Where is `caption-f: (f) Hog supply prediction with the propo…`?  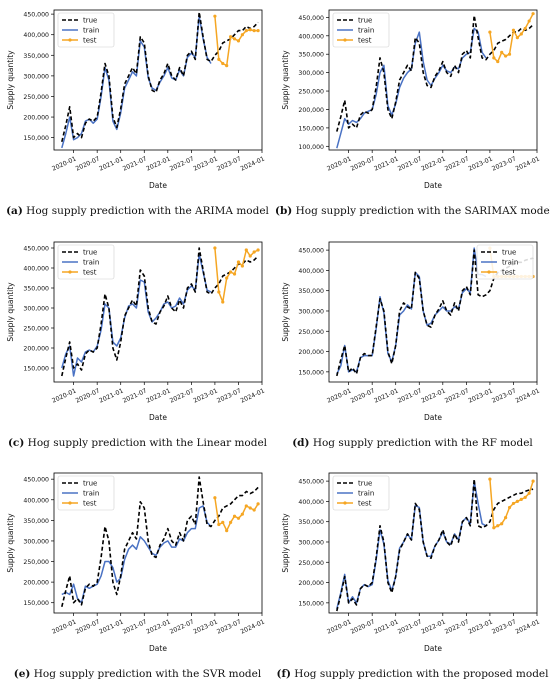 caption-f: (f) Hog supply prediction with the propo… is located at coordinates (412, 674).